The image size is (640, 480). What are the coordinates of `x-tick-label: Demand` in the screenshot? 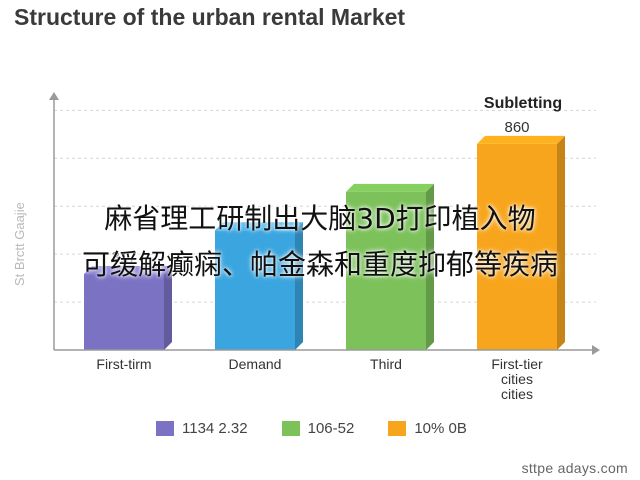 It's located at (255, 364).